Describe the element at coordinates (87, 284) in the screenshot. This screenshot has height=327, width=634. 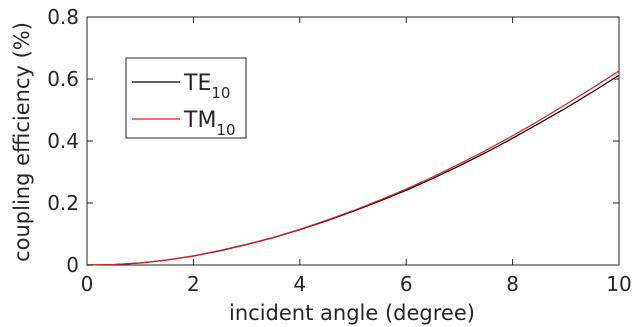
I see `x-tick-label: 0` at that location.